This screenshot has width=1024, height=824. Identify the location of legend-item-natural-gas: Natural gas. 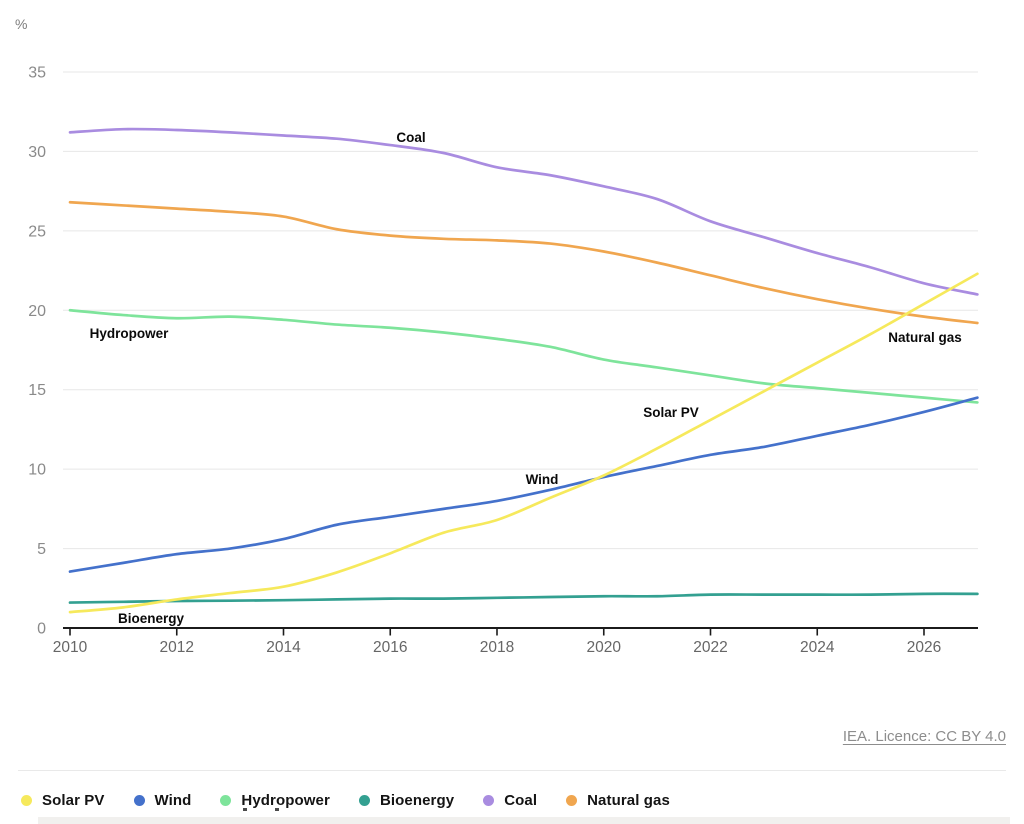
(618, 800).